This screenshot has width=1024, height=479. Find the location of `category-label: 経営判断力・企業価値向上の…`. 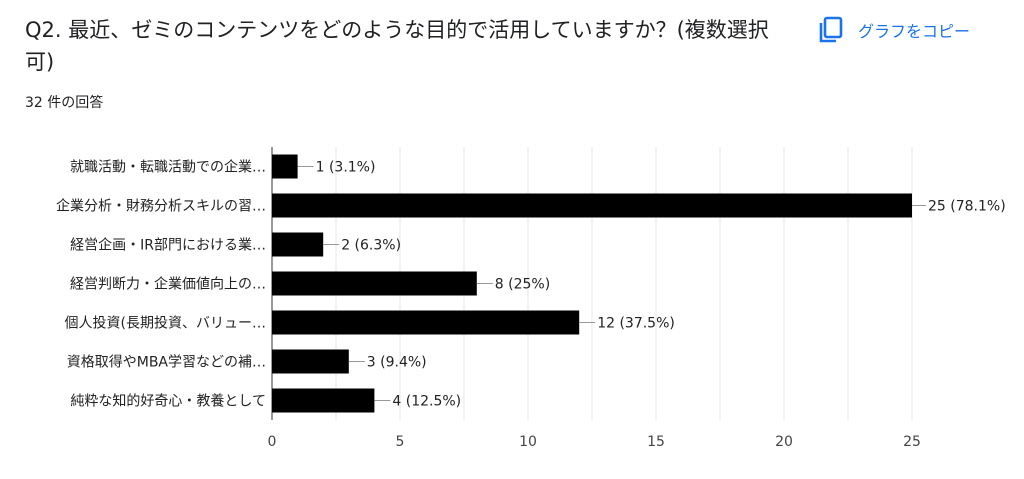

category-label: 経営判断力・企業価値向上の… is located at coordinates (168, 284).